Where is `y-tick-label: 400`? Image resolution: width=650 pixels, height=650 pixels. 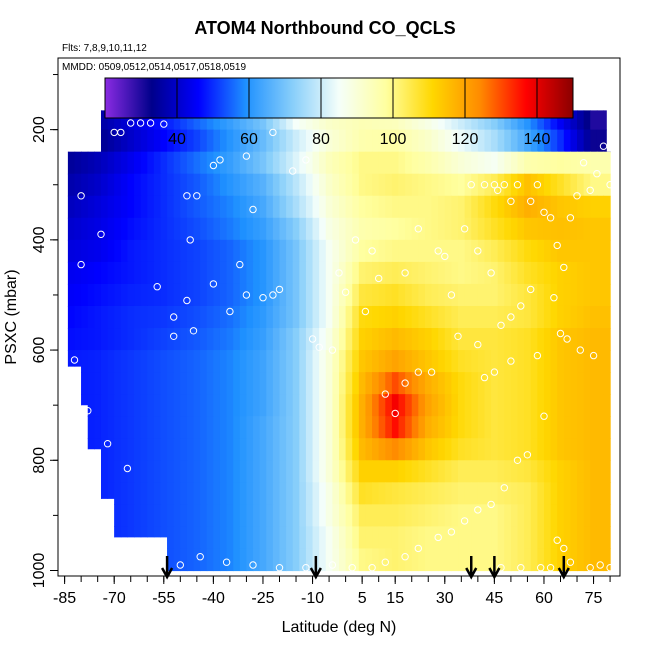 y-tick-label: 400 is located at coordinates (39, 239).